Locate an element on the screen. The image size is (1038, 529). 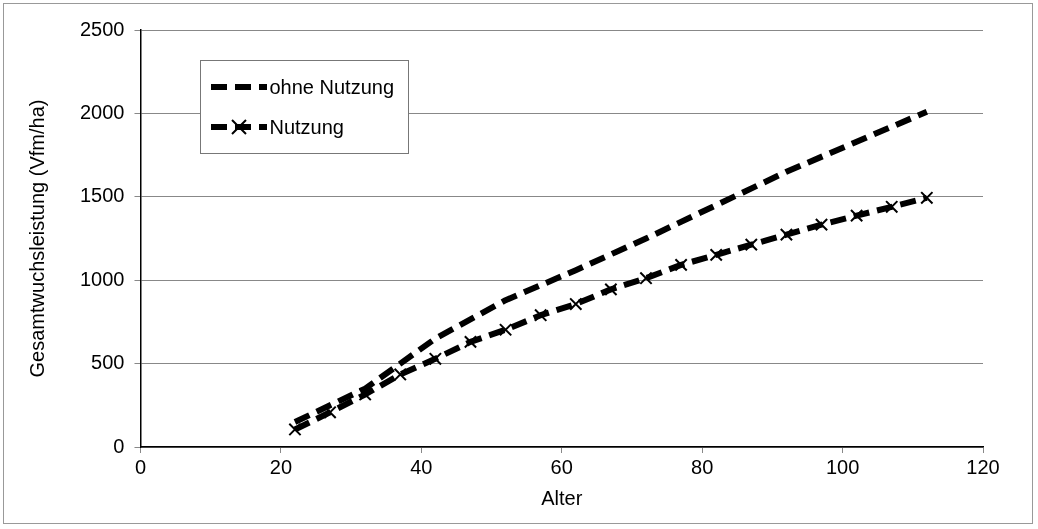
x-tick-label: 100 is located at coordinates (842, 466).